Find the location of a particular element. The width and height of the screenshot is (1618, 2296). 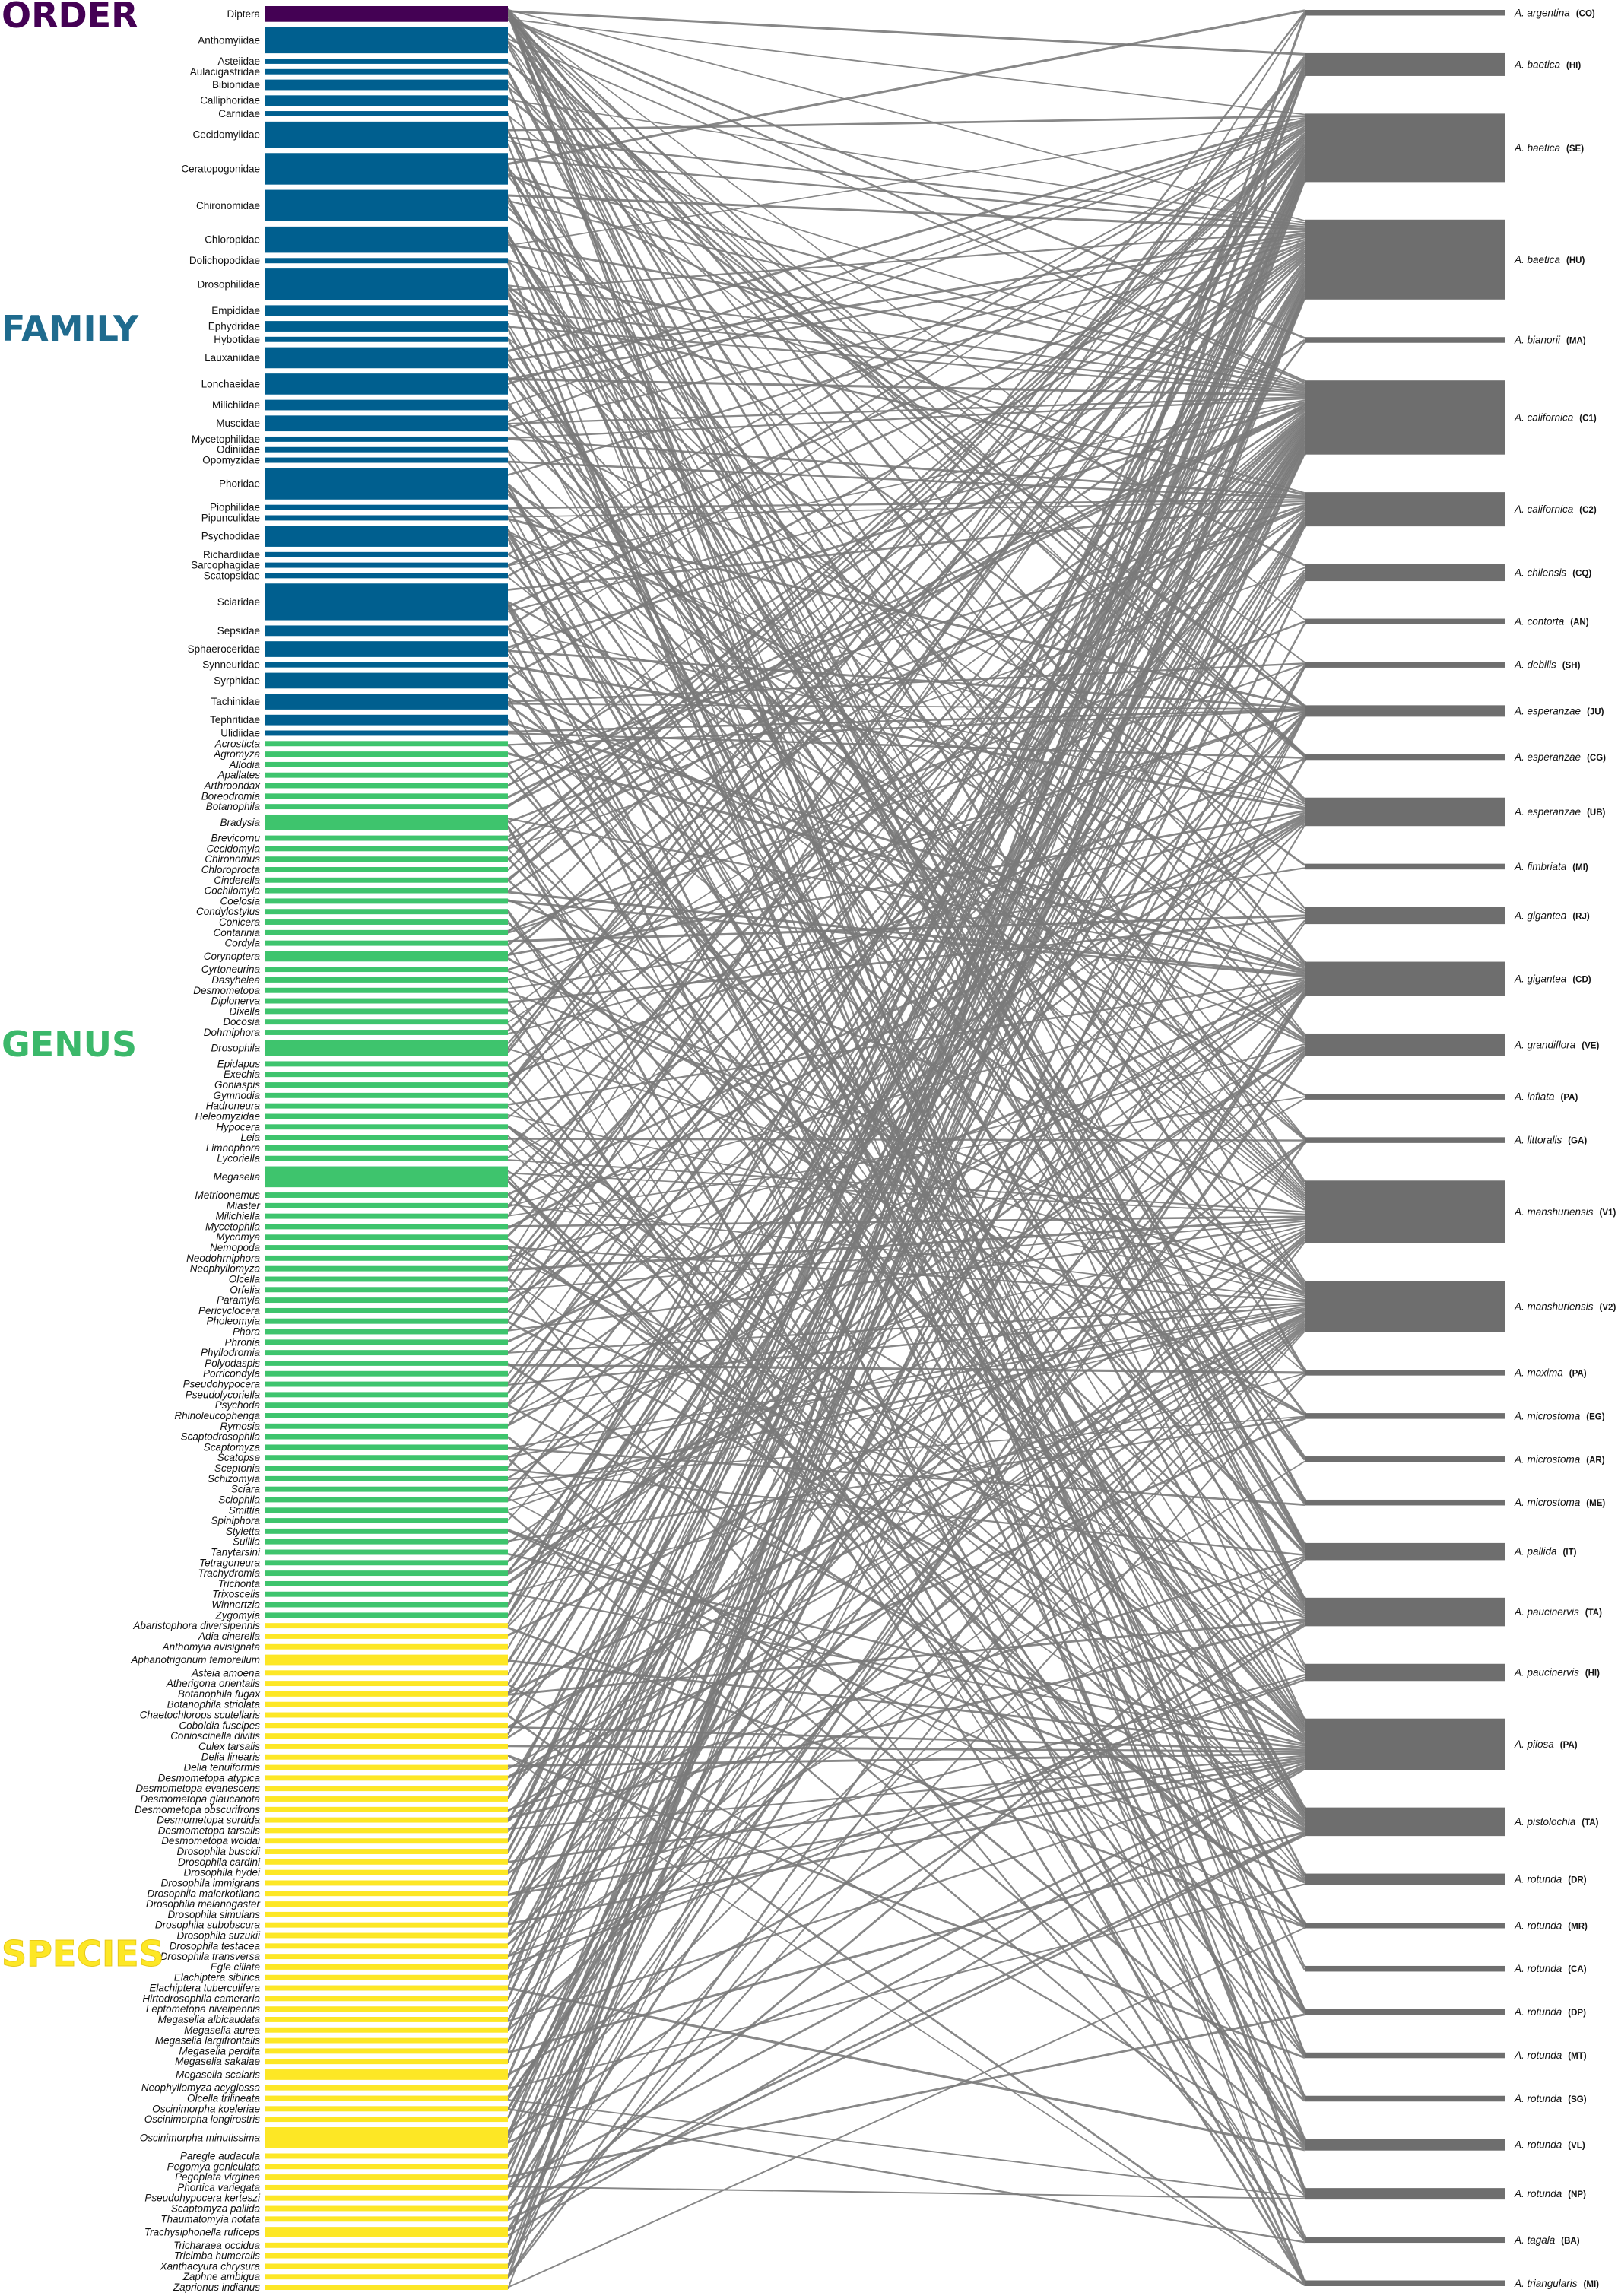

taxon-label: Winnertzia is located at coordinates (236, 1605).